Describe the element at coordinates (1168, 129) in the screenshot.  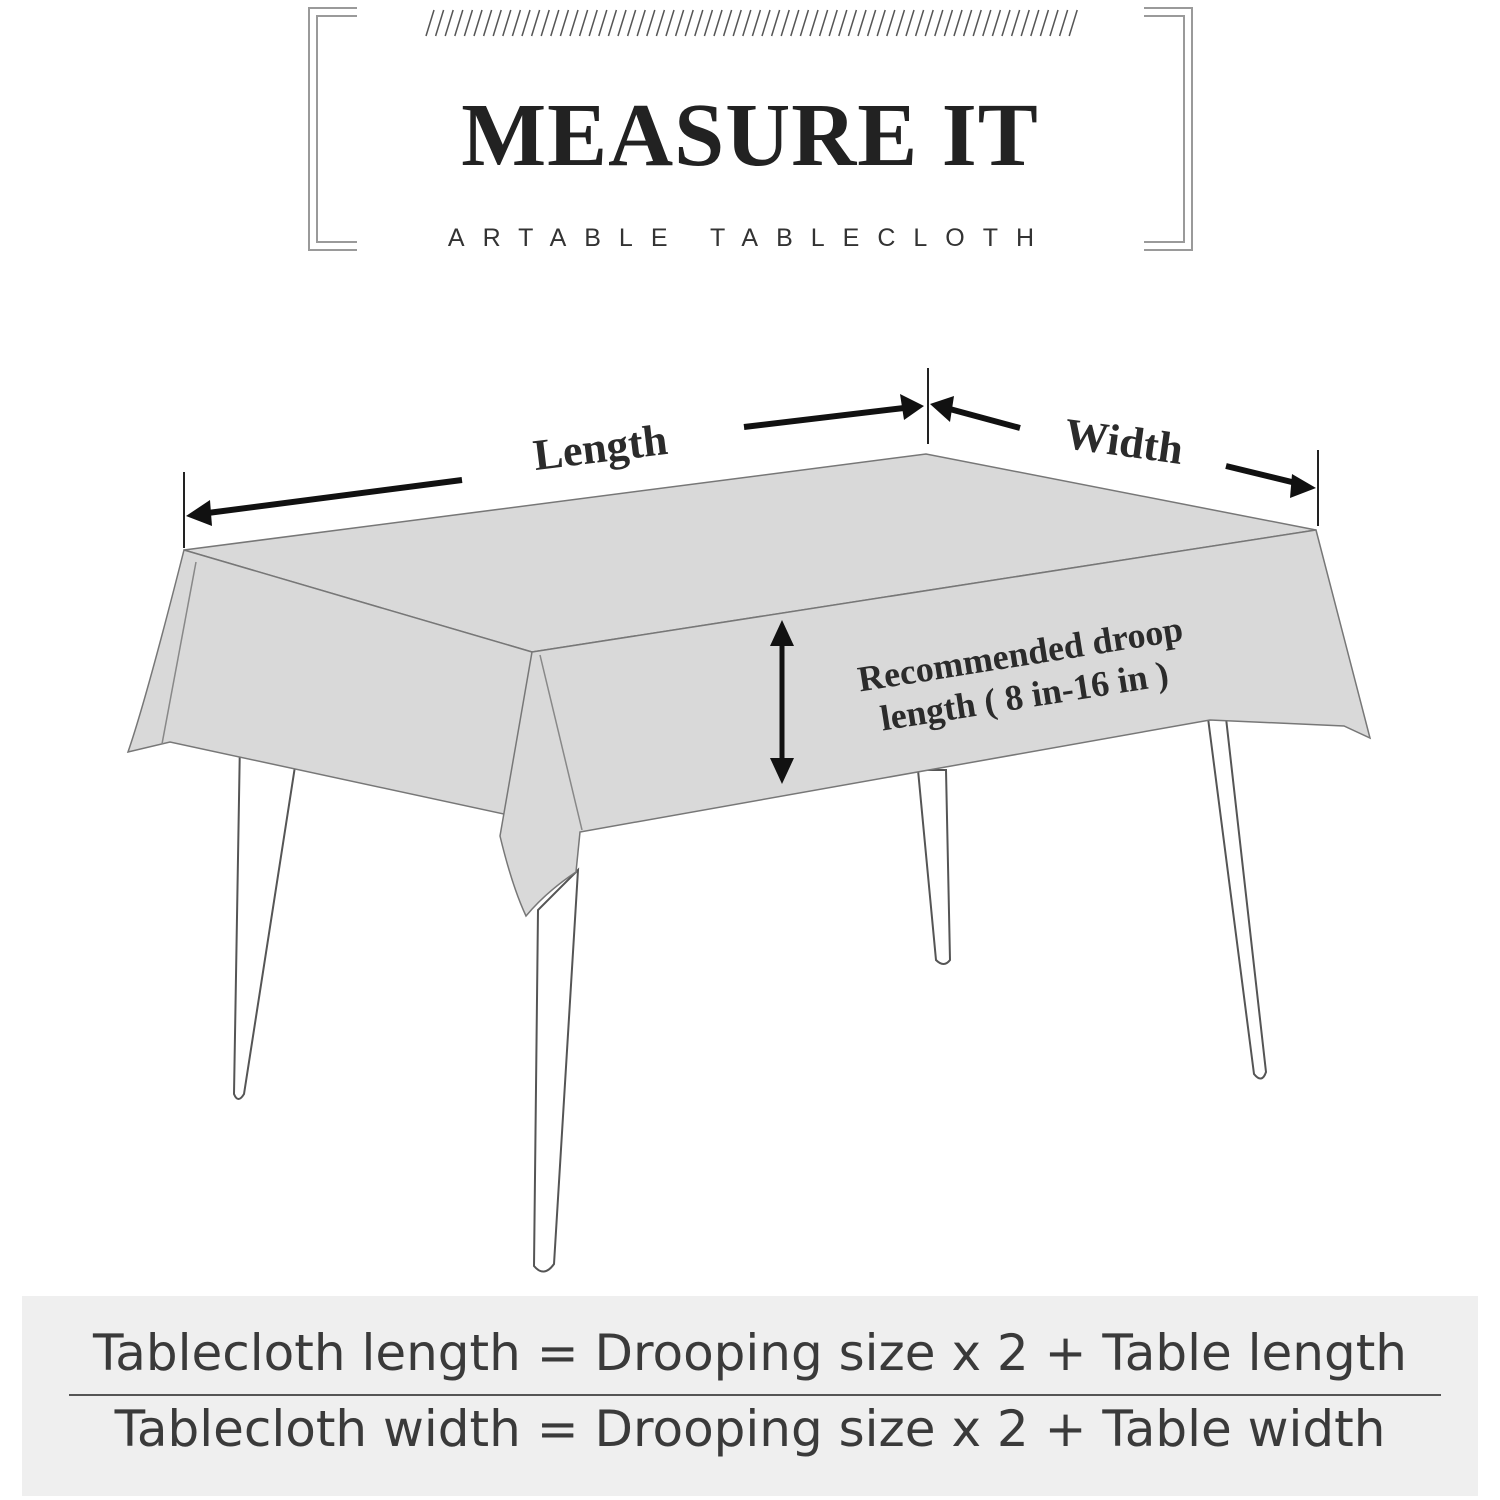
I see `right-bracket-frame` at that location.